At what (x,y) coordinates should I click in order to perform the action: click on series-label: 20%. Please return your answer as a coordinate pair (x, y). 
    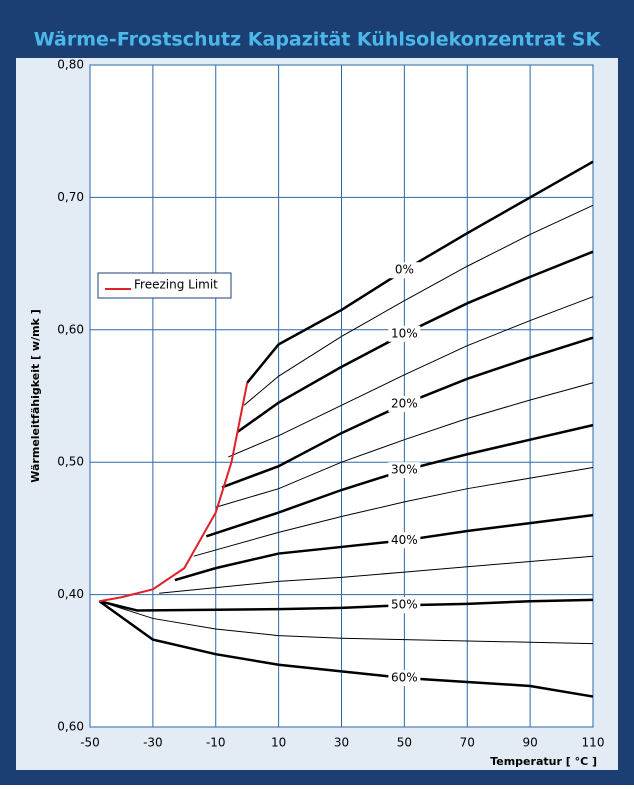
    Looking at the image, I should click on (404, 403).